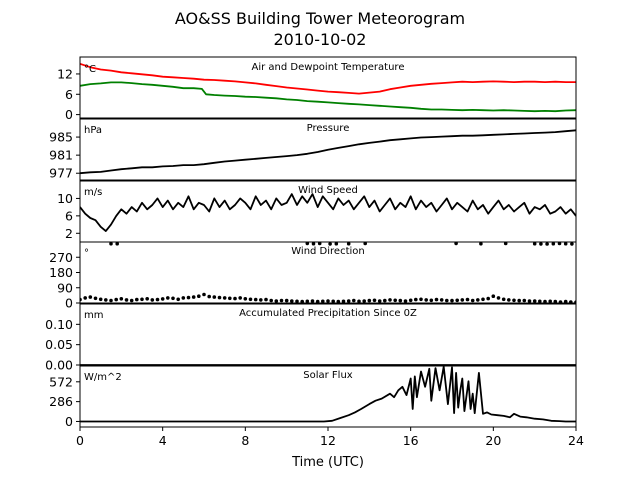 Image resolution: width=640 pixels, height=480 pixels. What do you see at coordinates (328, 149) in the screenshot?
I see `pressure-frame` at bounding box center [328, 149].